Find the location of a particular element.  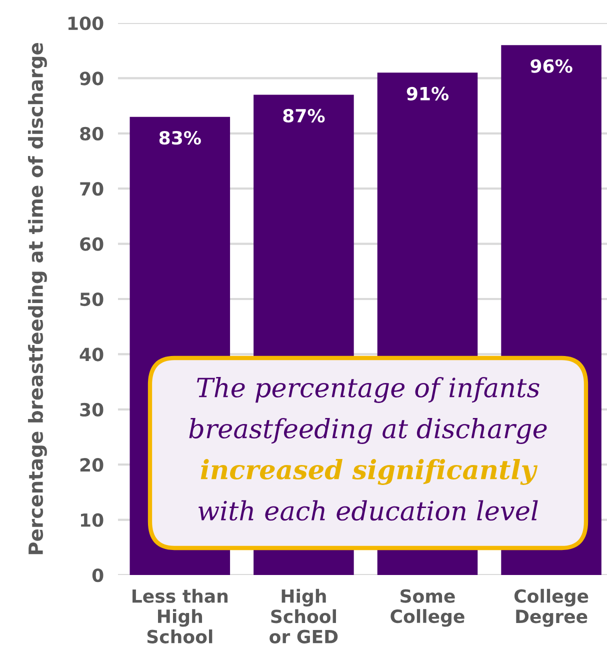

data-label: 96% is located at coordinates (551, 66).